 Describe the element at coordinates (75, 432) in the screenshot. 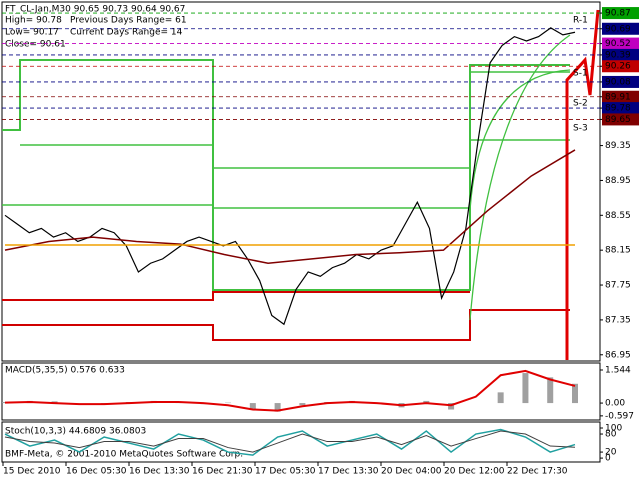

I see `stoch-label: Stoch(10,3,3) 44.6809 36.0803` at that location.